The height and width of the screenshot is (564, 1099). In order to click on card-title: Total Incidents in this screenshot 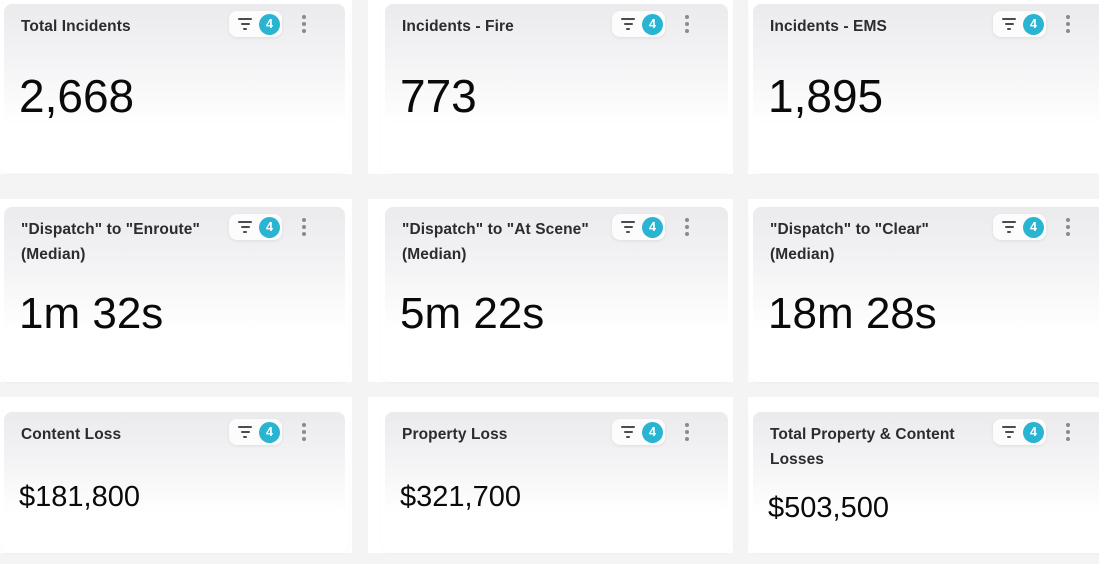, I will do `click(76, 26)`.